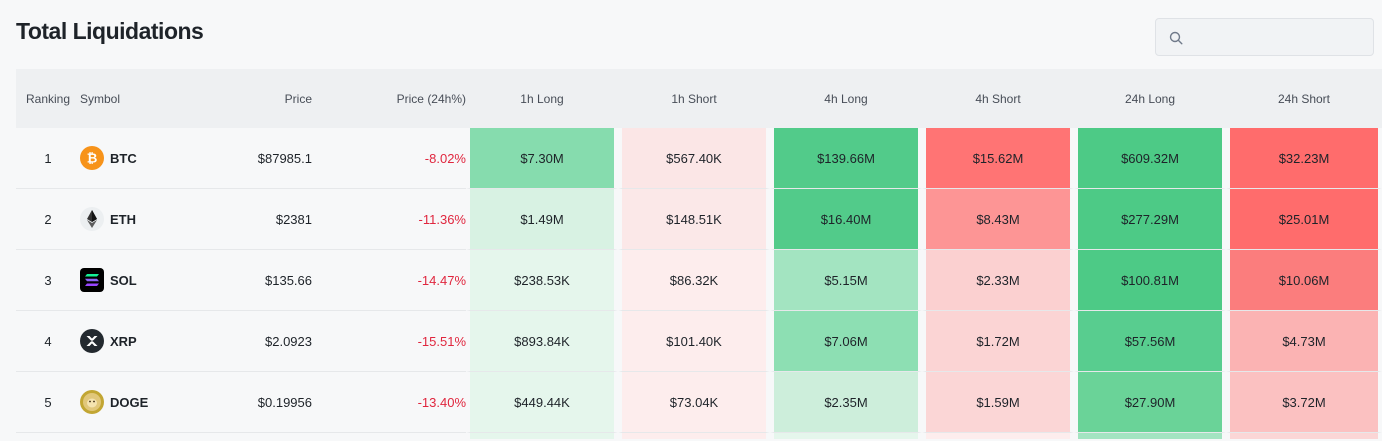  What do you see at coordinates (389, 402) in the screenshot?
I see `change-cell: -13.40%` at bounding box center [389, 402].